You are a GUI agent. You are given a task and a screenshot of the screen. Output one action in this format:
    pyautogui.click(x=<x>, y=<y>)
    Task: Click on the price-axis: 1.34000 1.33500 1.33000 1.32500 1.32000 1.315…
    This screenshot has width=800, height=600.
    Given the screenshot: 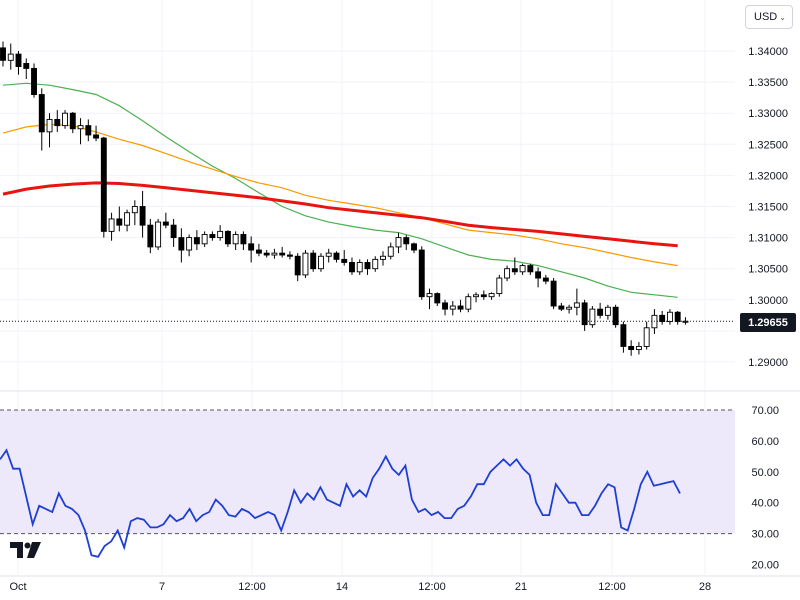 What is the action you would take?
    pyautogui.click(x=768, y=207)
    